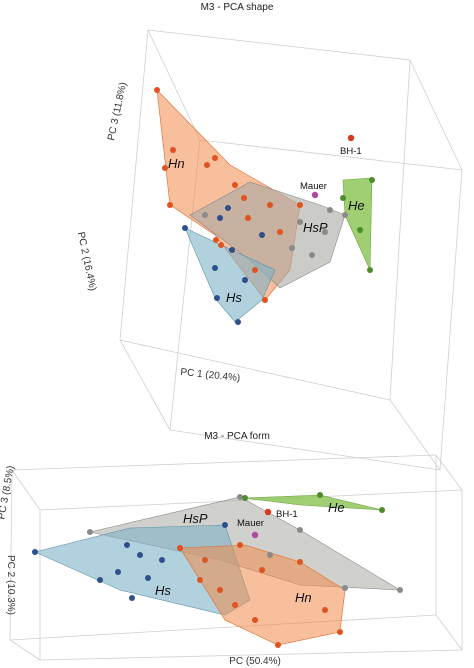 Image resolution: width=474 pixels, height=668 pixels. Describe the element at coordinates (8, 493) in the screenshot. I see `z-axis-label: PC 3 (8.5%)` at that location.